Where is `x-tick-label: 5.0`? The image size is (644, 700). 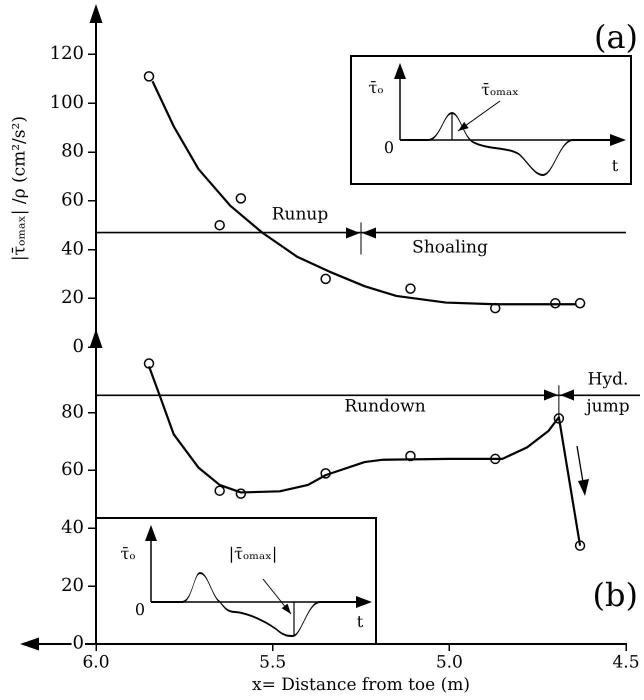 x-tick-label: 5.0 is located at coordinates (449, 662).